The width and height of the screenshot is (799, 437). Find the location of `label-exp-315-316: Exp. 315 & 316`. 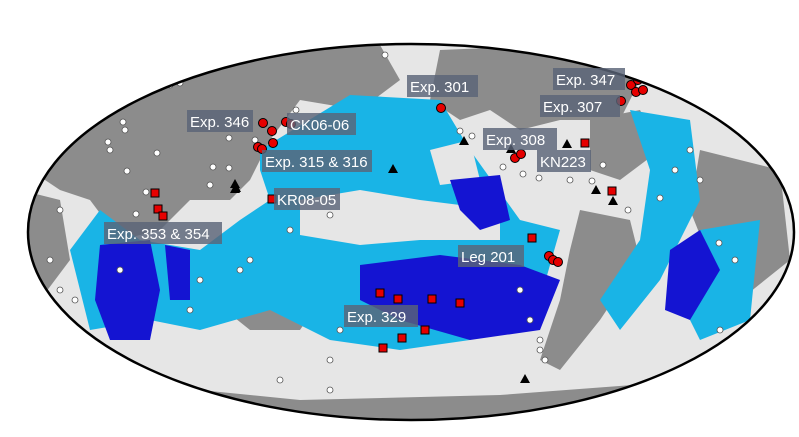

label-exp-315-316: Exp. 315 & 316 is located at coordinates (317, 161).